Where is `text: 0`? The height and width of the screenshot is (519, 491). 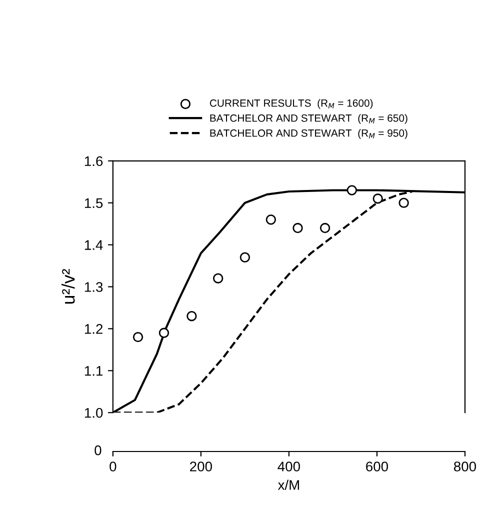
text: 0 is located at coordinates (98, 450).